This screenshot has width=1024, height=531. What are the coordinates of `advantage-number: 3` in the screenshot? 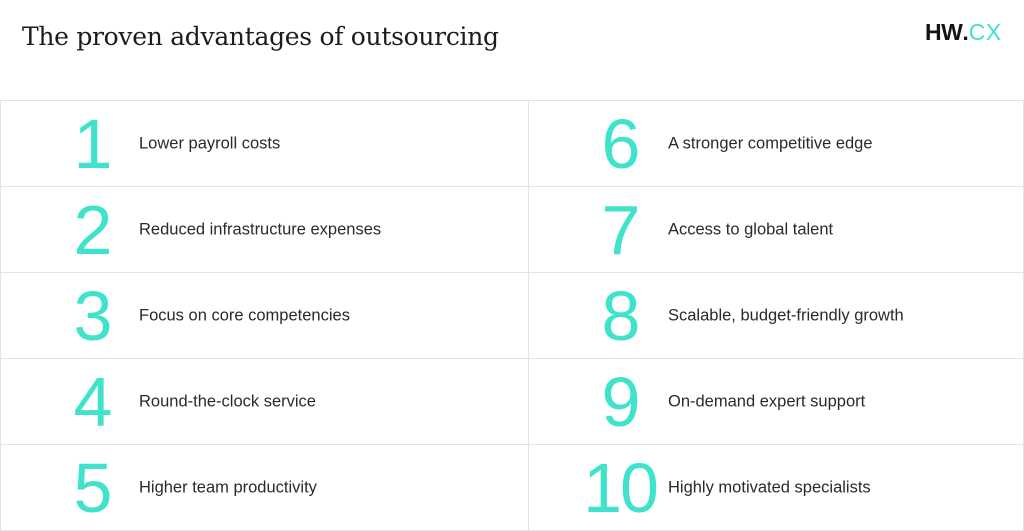 It's located at (93, 315).